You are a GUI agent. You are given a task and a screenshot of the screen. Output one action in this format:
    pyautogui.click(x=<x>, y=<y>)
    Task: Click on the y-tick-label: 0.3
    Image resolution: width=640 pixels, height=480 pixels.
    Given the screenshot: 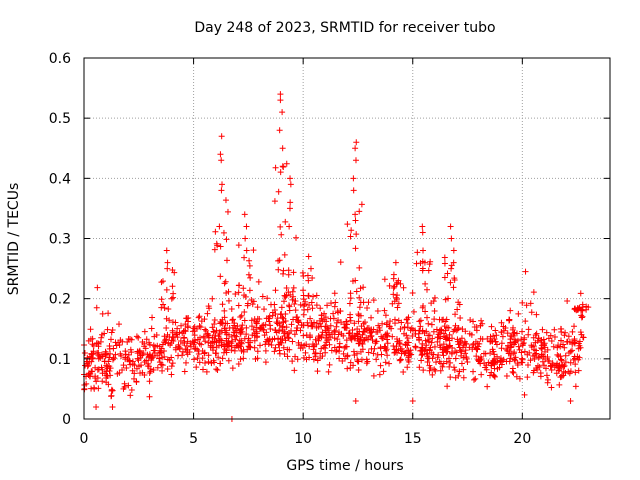 What is the action you would take?
    pyautogui.click(x=60, y=240)
    